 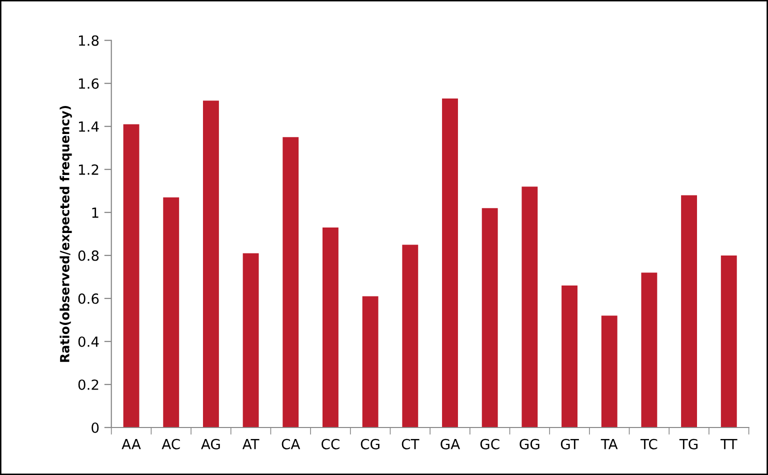 What do you see at coordinates (251, 444) in the screenshot?
I see `x-tick-label: AT` at bounding box center [251, 444].